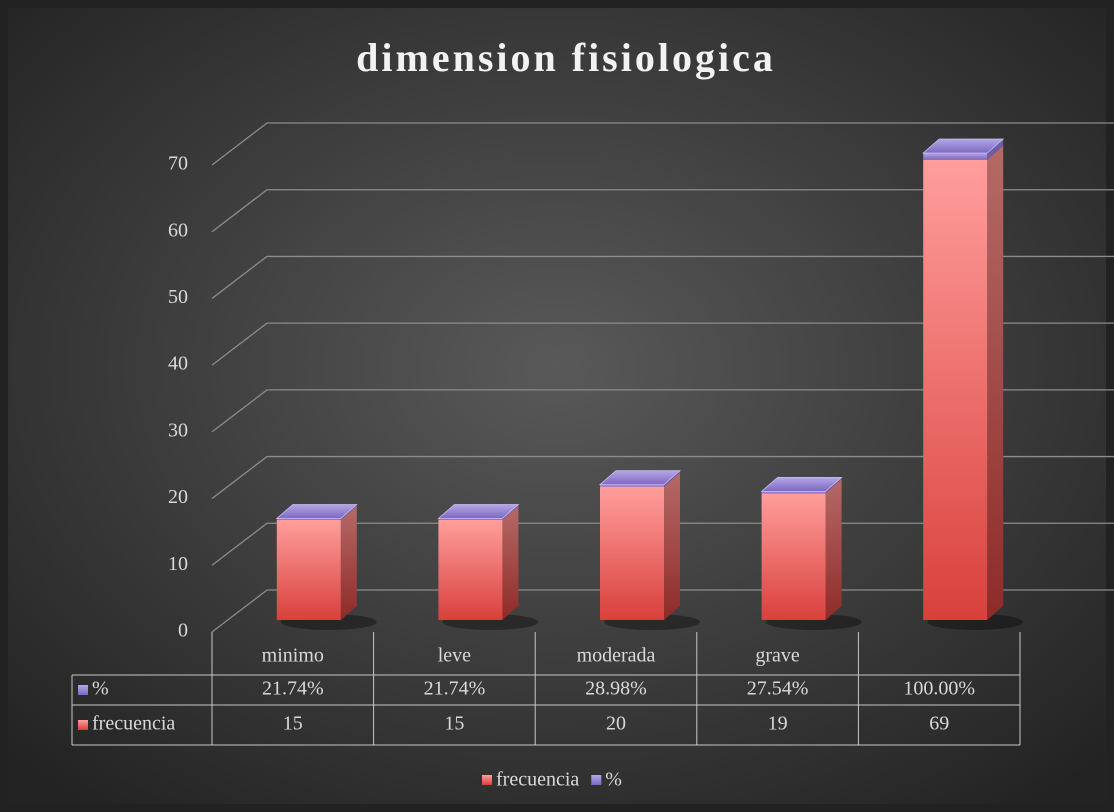  What do you see at coordinates (178, 164) in the screenshot?
I see `y-tick-label: 70` at bounding box center [178, 164].